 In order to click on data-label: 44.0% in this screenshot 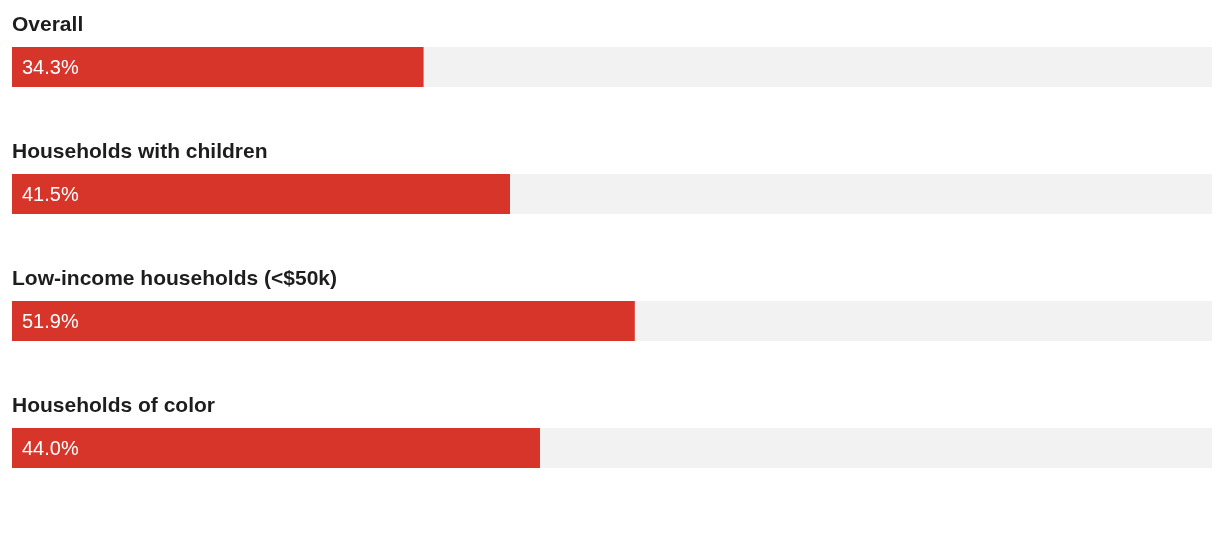, I will do `click(50, 448)`.